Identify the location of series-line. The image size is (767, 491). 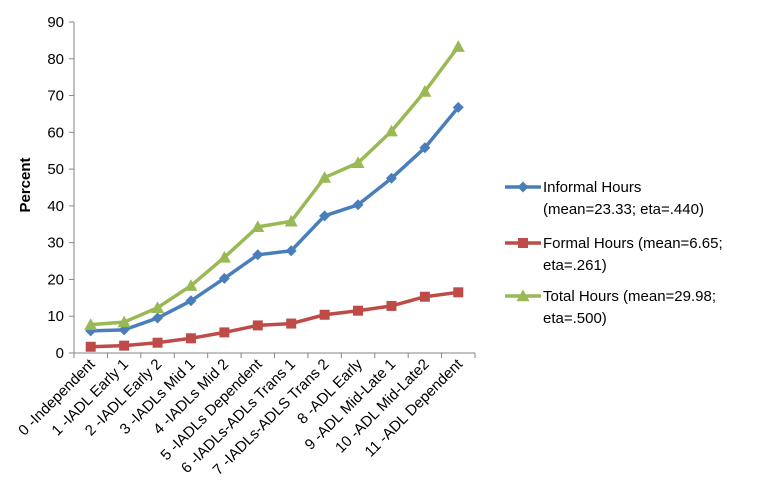
(275, 319).